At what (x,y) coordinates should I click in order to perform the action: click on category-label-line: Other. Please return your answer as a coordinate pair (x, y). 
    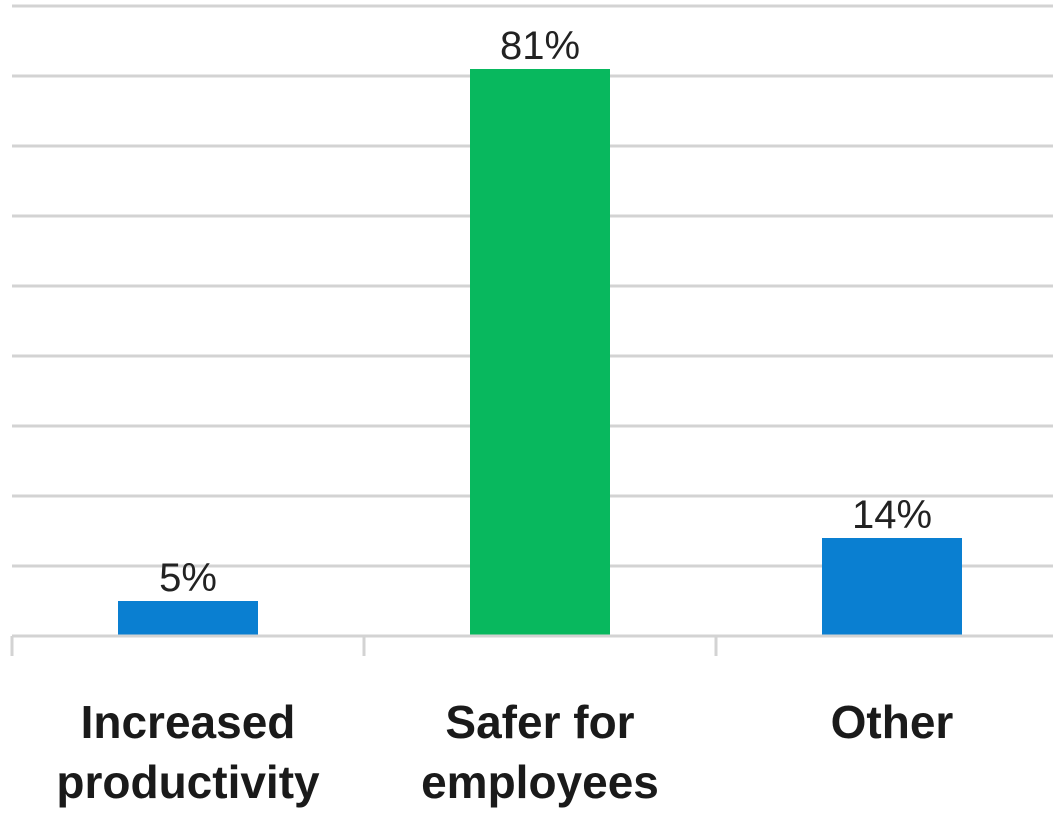
    Looking at the image, I should click on (892, 722).